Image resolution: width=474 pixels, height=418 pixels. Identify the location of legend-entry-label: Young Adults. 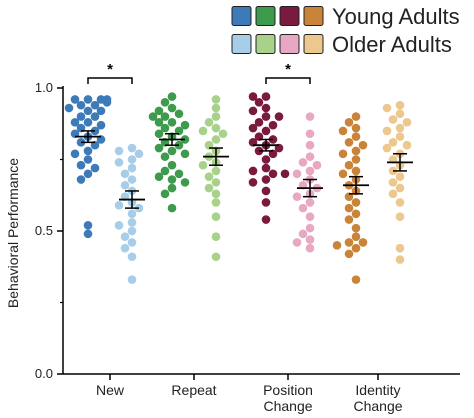
(396, 16).